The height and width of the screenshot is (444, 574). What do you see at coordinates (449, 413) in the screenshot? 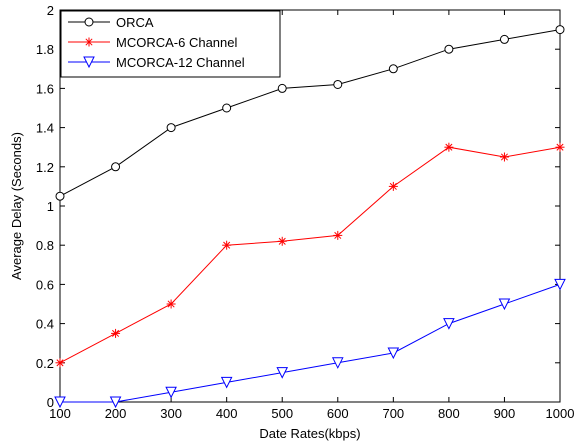
I see `x-tick-label: 800` at bounding box center [449, 413].